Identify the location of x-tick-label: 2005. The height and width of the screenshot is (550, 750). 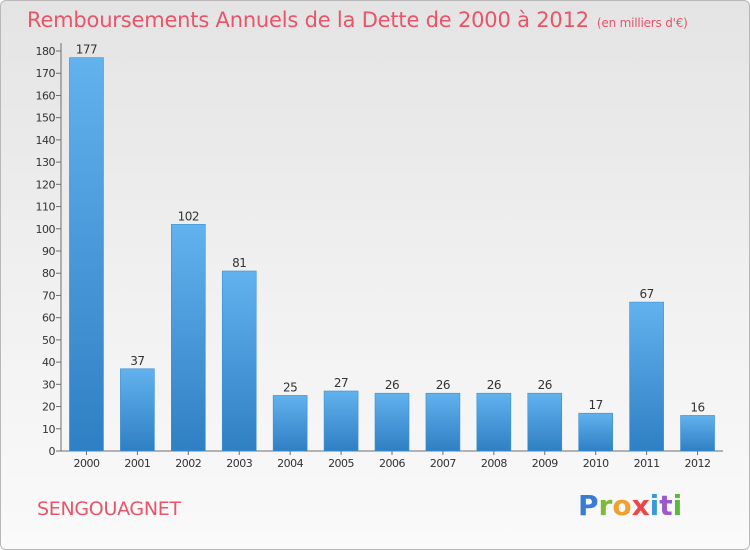
(341, 463).